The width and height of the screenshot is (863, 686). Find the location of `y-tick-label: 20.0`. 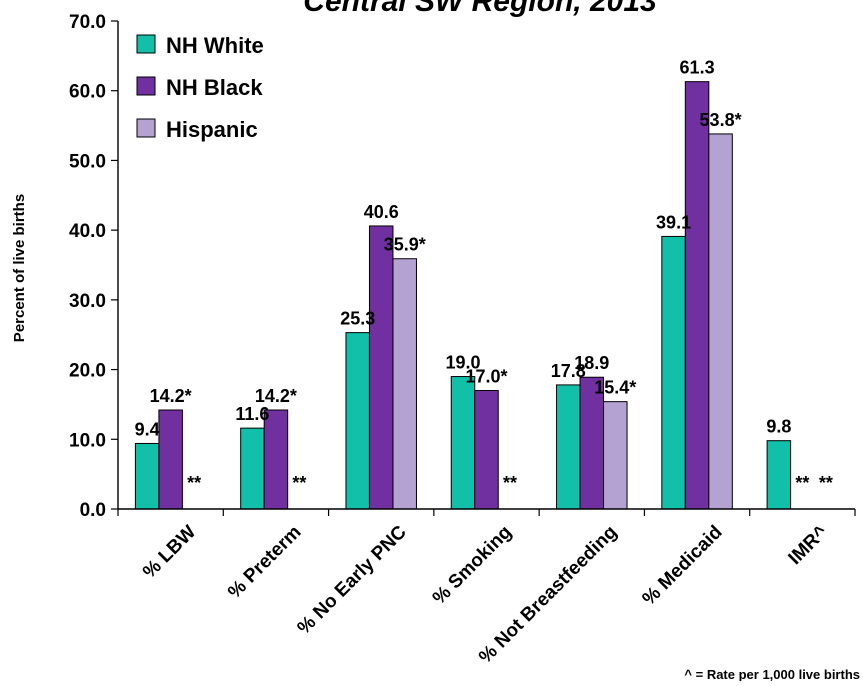

y-tick-label: 20.0 is located at coordinates (87, 371).